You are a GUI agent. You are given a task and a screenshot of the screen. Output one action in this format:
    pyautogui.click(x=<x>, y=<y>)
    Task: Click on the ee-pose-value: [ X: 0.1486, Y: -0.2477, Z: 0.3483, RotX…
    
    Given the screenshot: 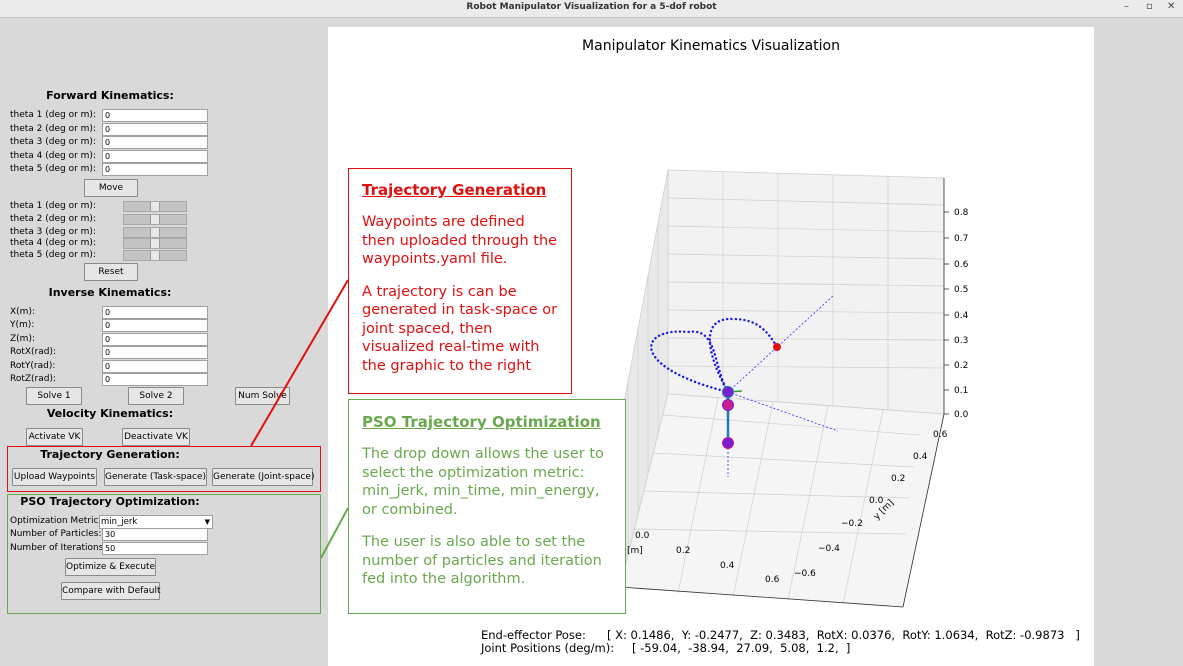 What is the action you would take?
    pyautogui.click(x=843, y=635)
    